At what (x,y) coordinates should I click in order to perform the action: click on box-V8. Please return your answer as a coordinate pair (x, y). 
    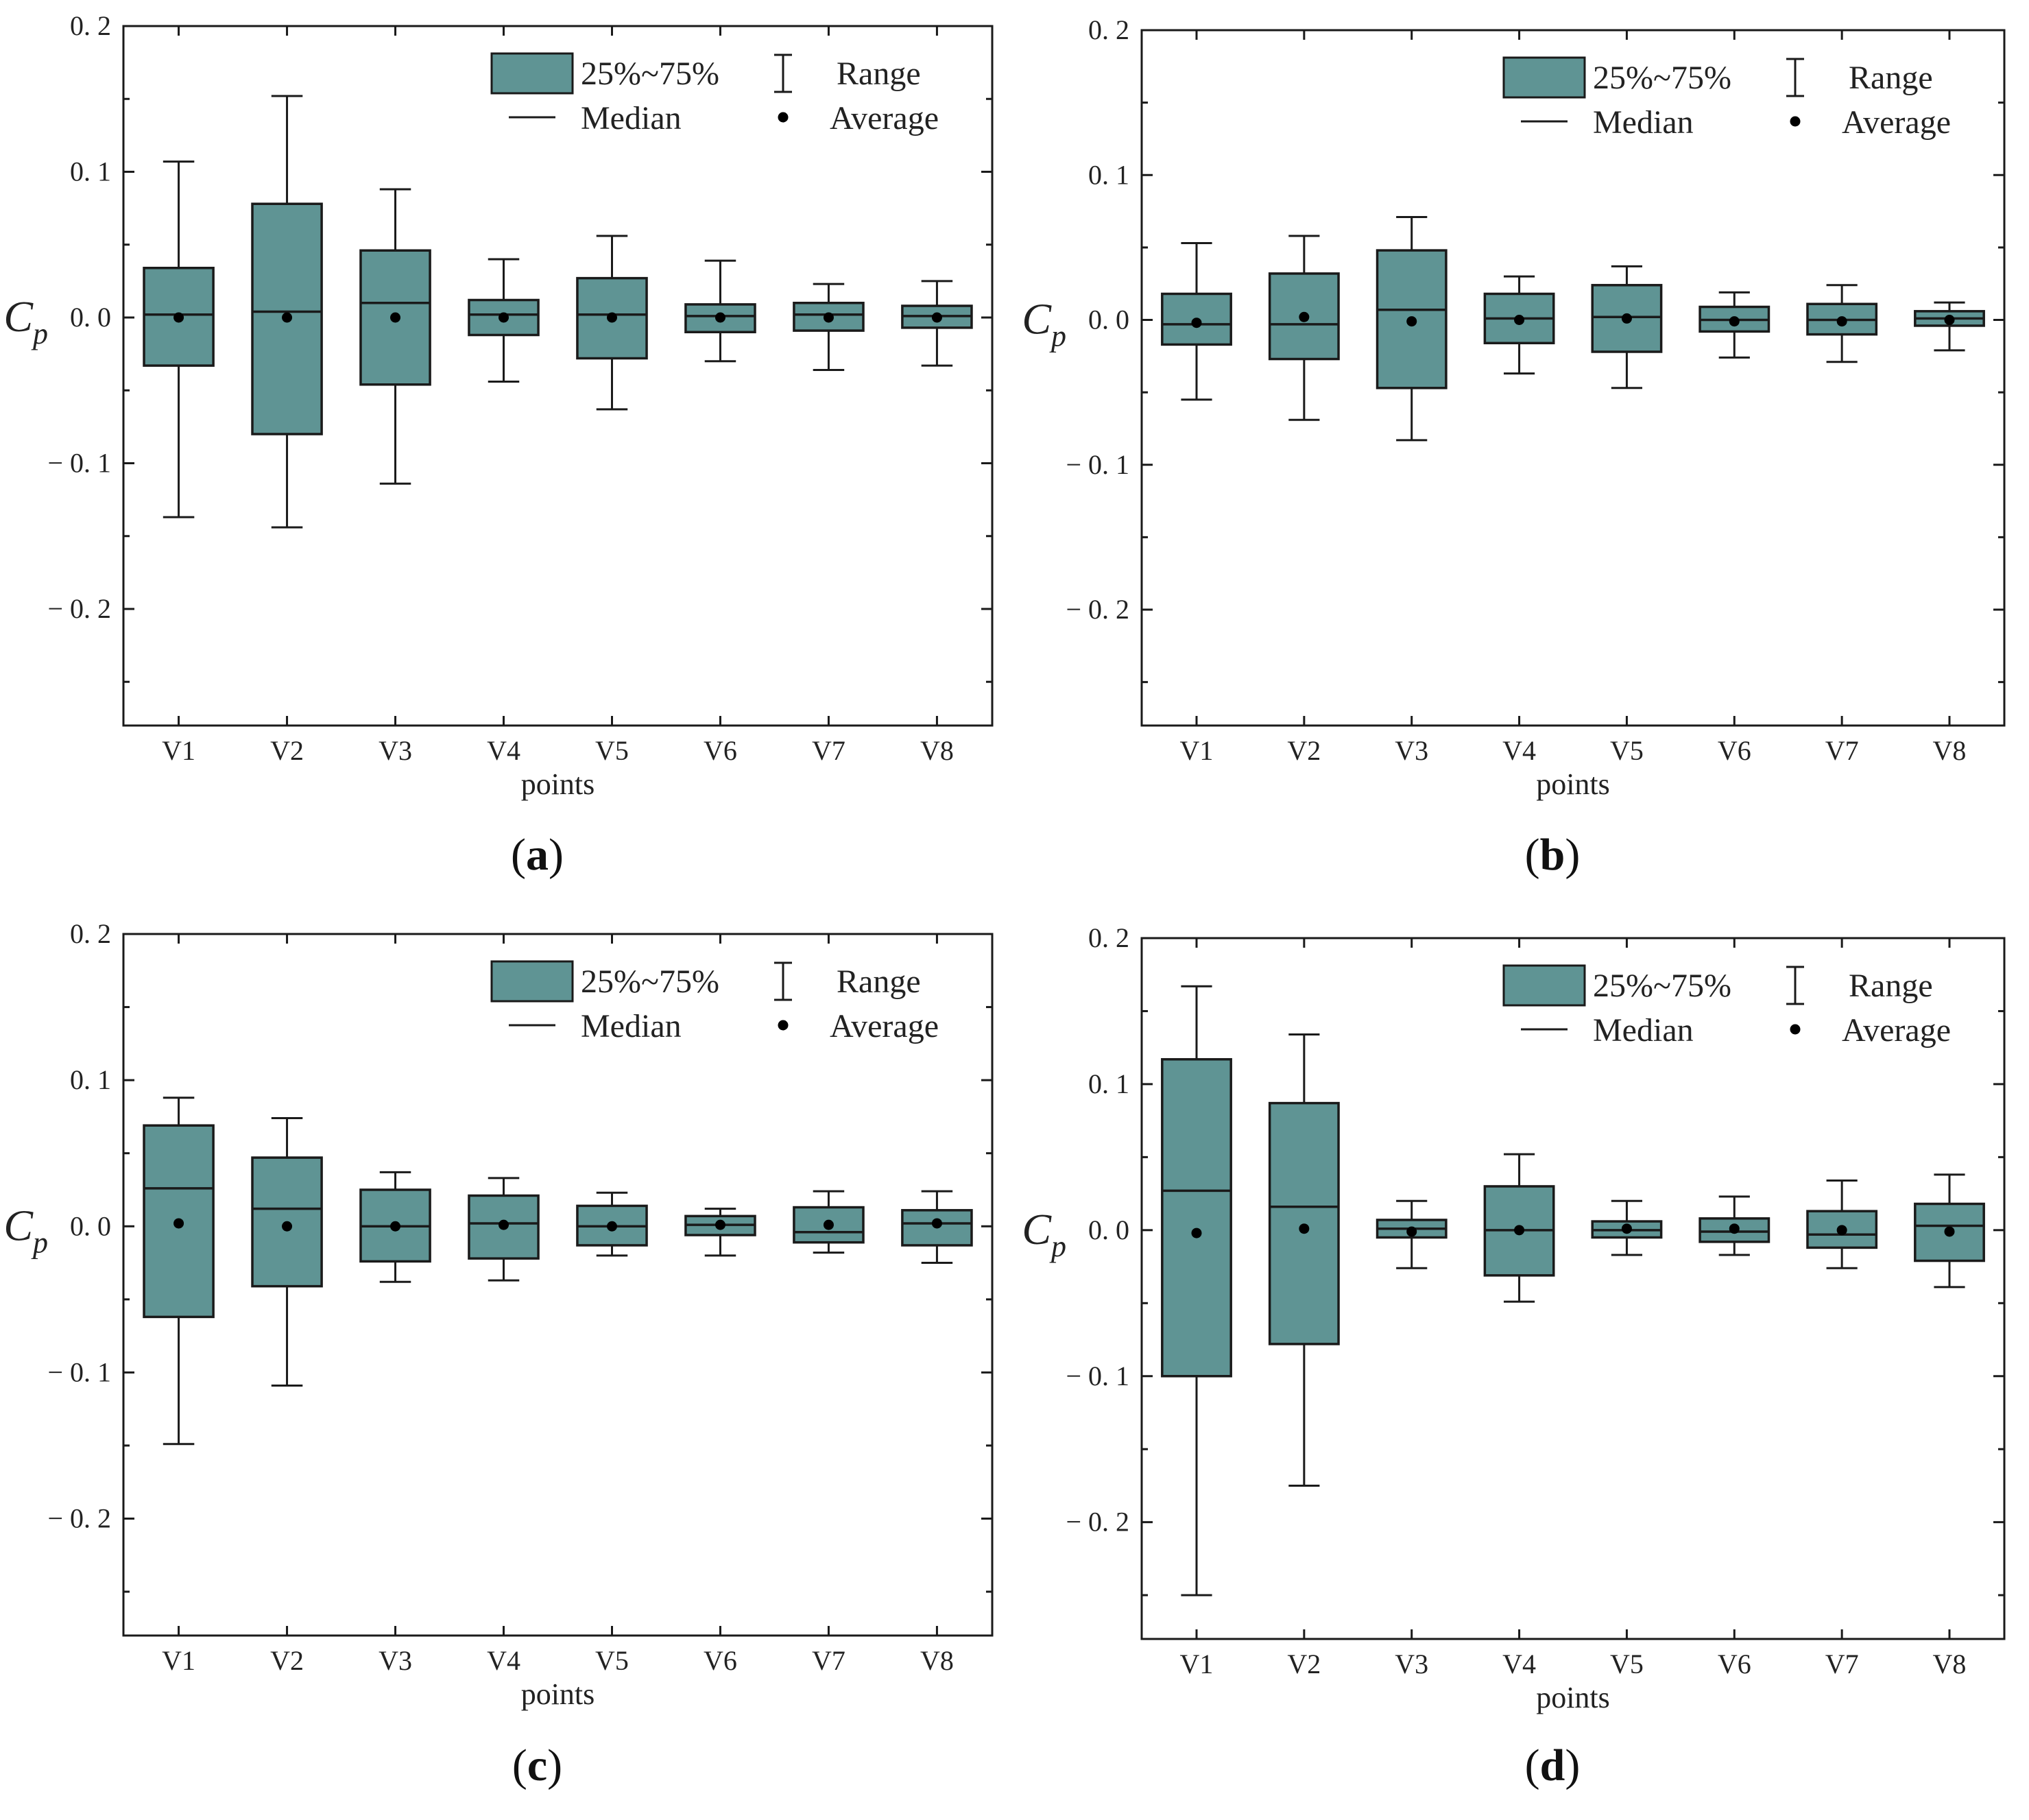
    Looking at the image, I should click on (1949, 1231).